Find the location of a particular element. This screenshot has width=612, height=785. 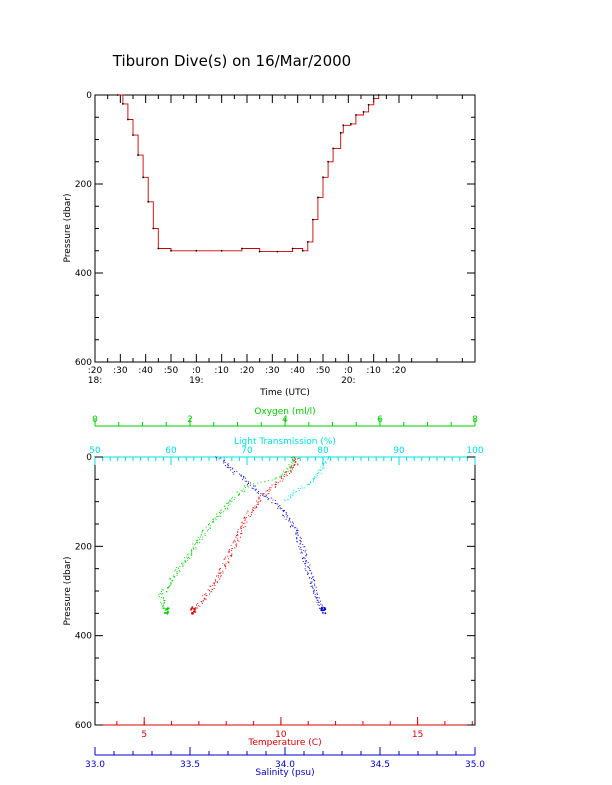

oxygen-profile is located at coordinates (227, 535).